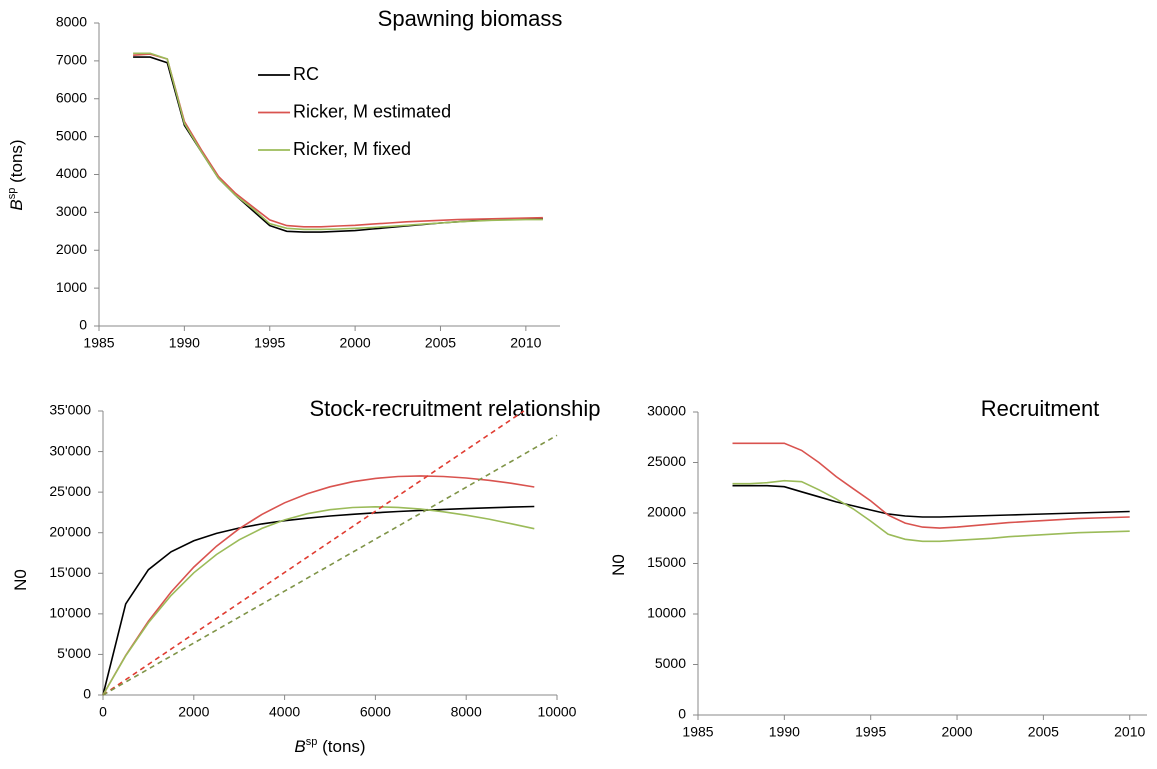 The width and height of the screenshot is (1157, 769). What do you see at coordinates (71, 249) in the screenshot?
I see `y-tick-label: 2000` at bounding box center [71, 249].